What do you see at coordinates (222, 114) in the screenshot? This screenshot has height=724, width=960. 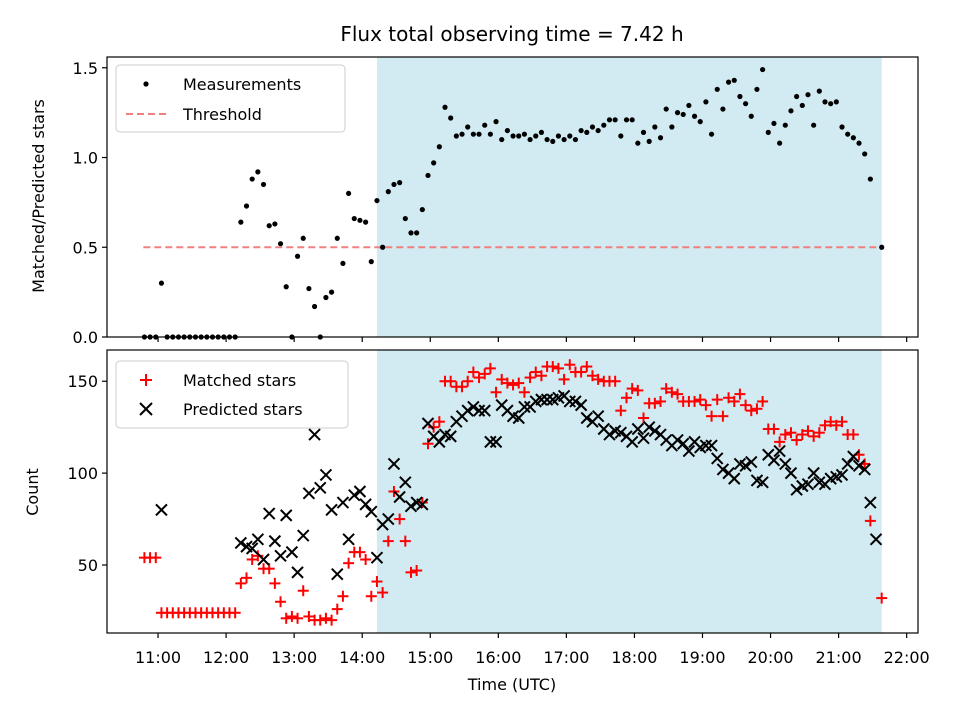 I see `legend-threshold-label: Threshold` at bounding box center [222, 114].